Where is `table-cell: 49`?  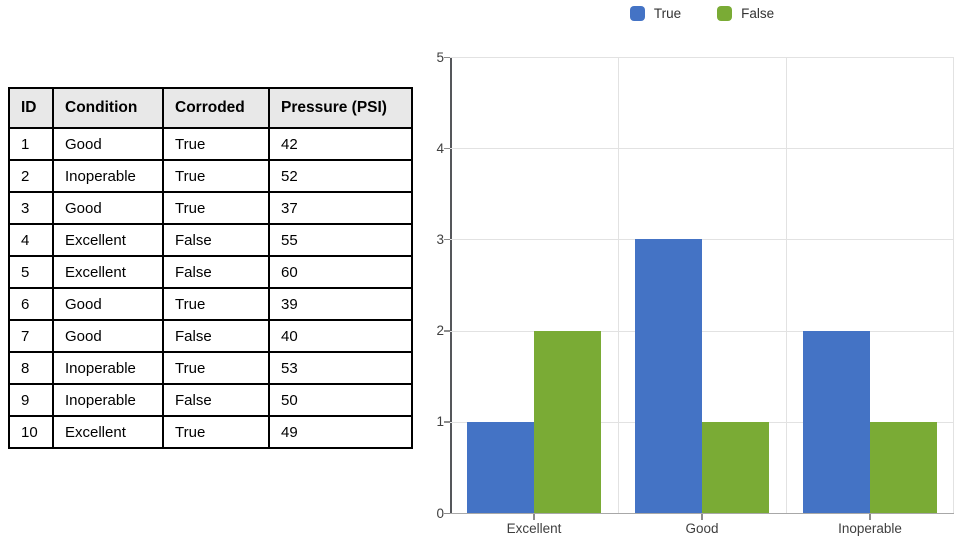 table-cell: 49 is located at coordinates (340, 432).